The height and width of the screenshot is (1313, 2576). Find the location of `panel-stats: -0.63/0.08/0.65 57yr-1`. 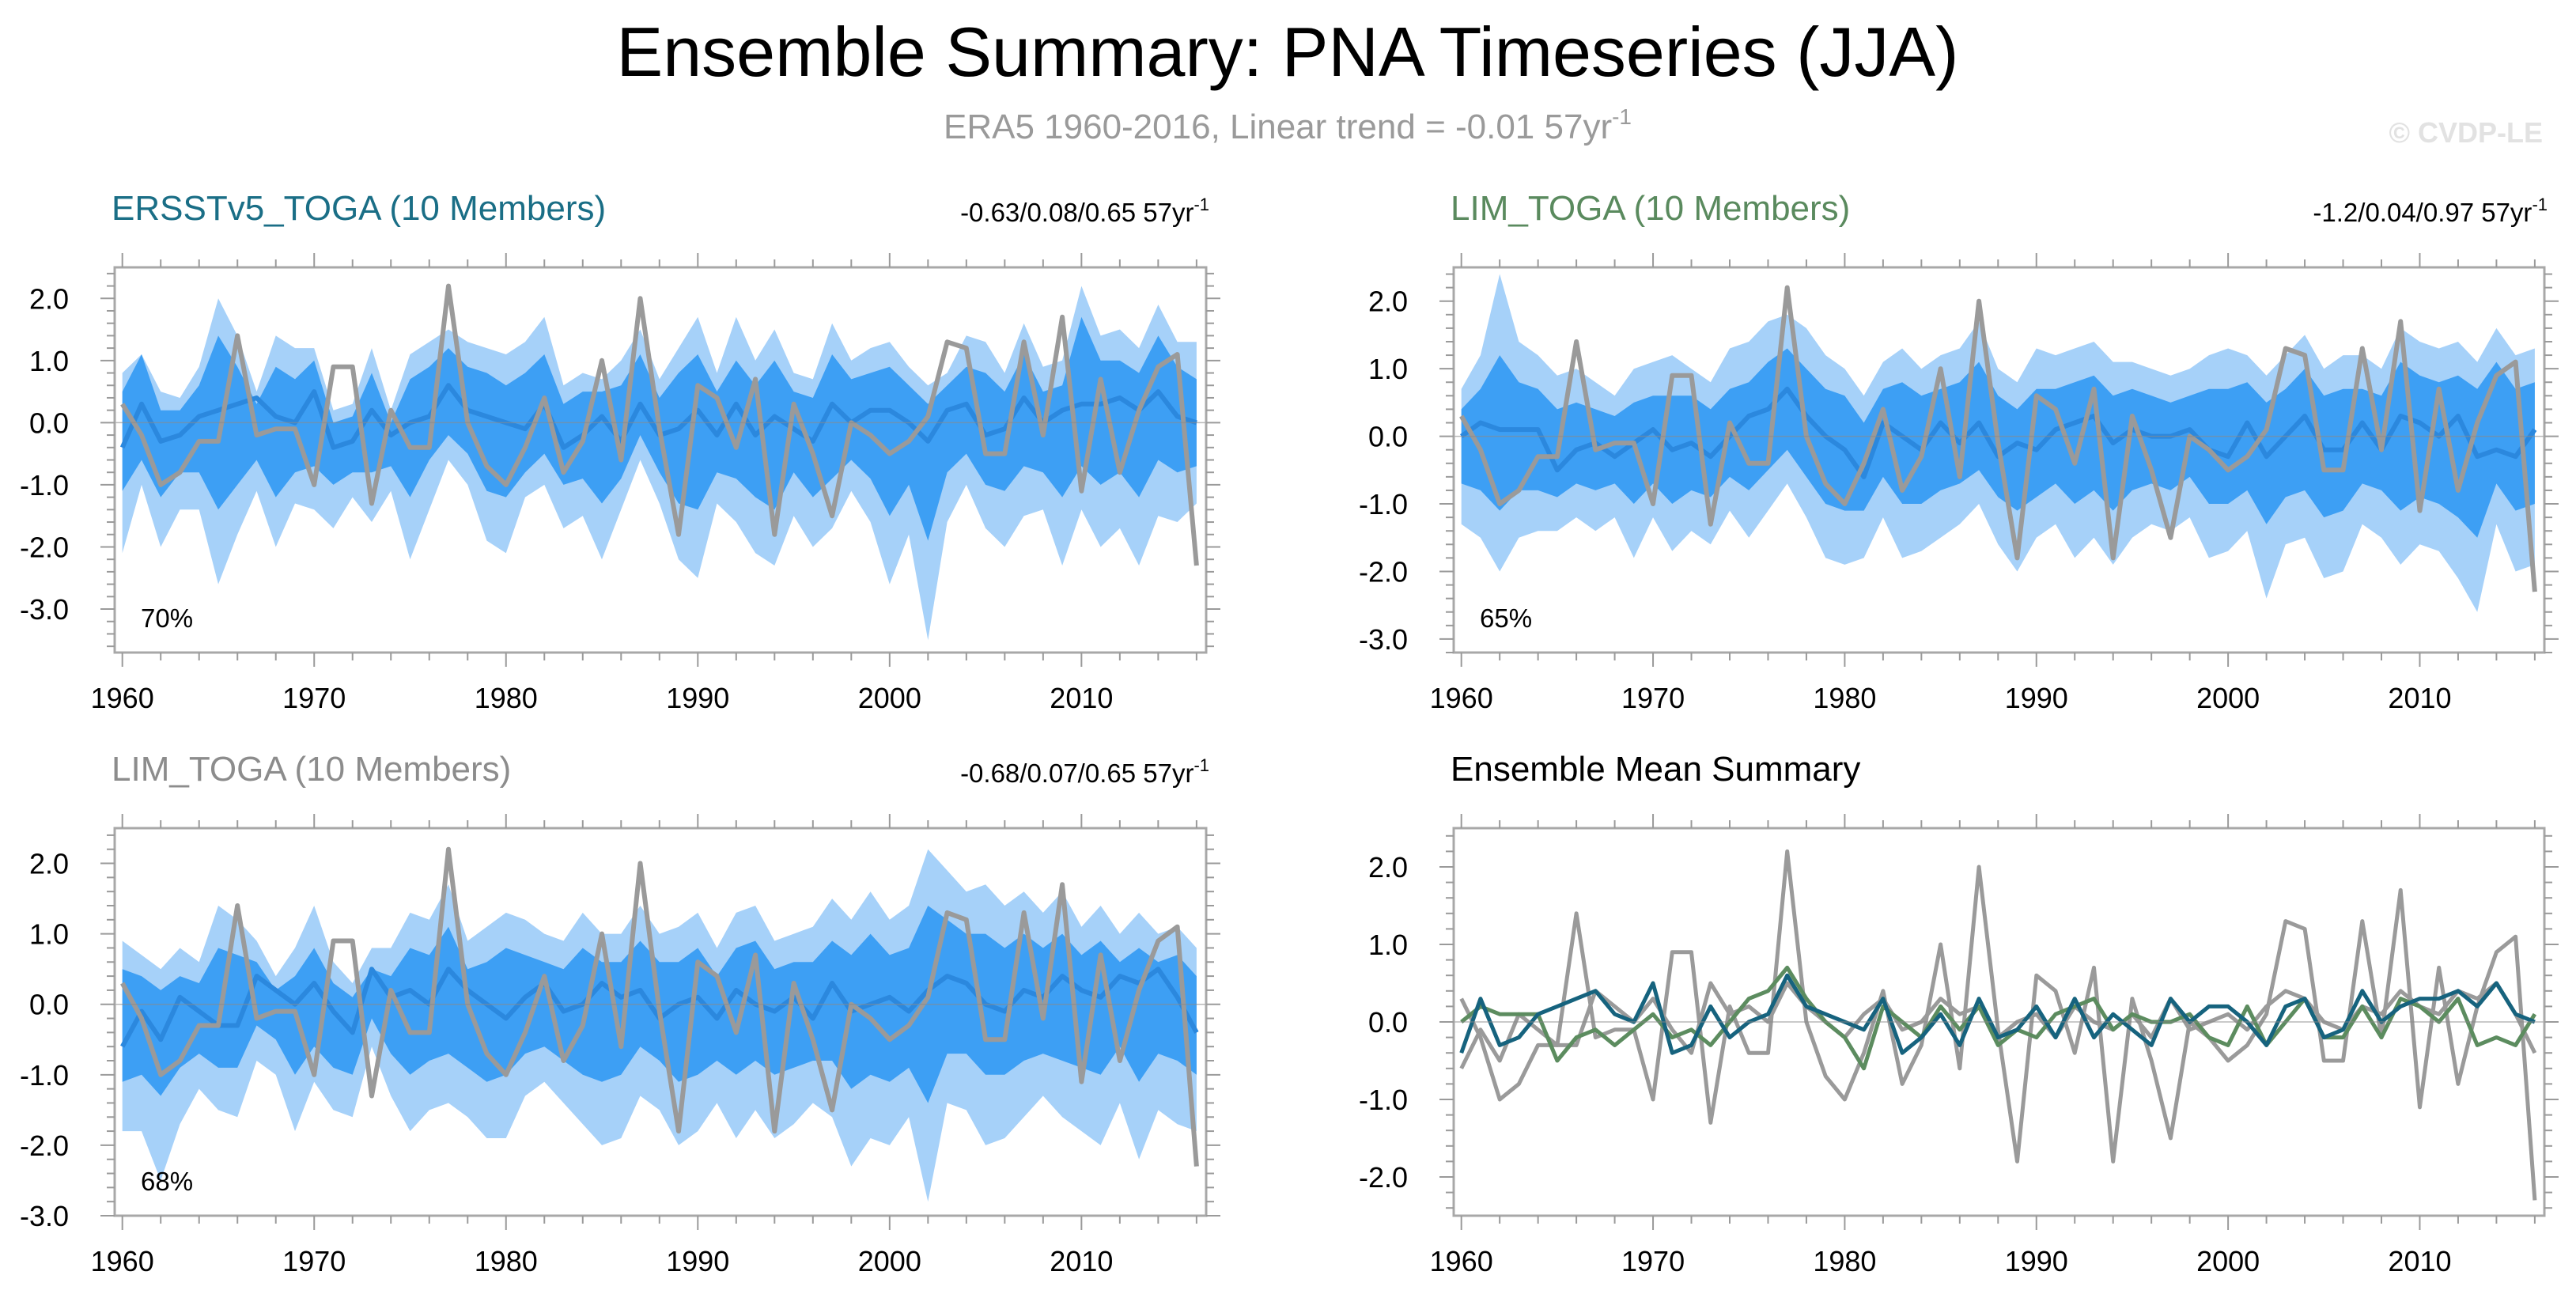

panel-stats: -0.63/0.08/0.65 57yr-1 is located at coordinates (1084, 211).